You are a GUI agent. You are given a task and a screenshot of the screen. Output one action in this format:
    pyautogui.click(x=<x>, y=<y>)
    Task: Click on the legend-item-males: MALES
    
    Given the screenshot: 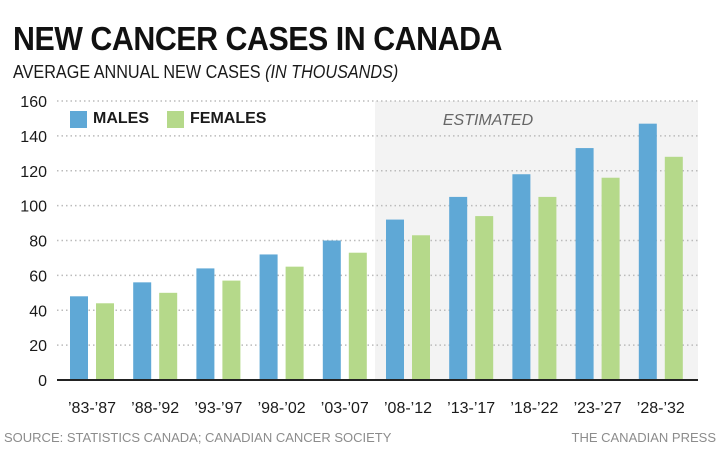 What is the action you would take?
    pyautogui.click(x=109, y=119)
    